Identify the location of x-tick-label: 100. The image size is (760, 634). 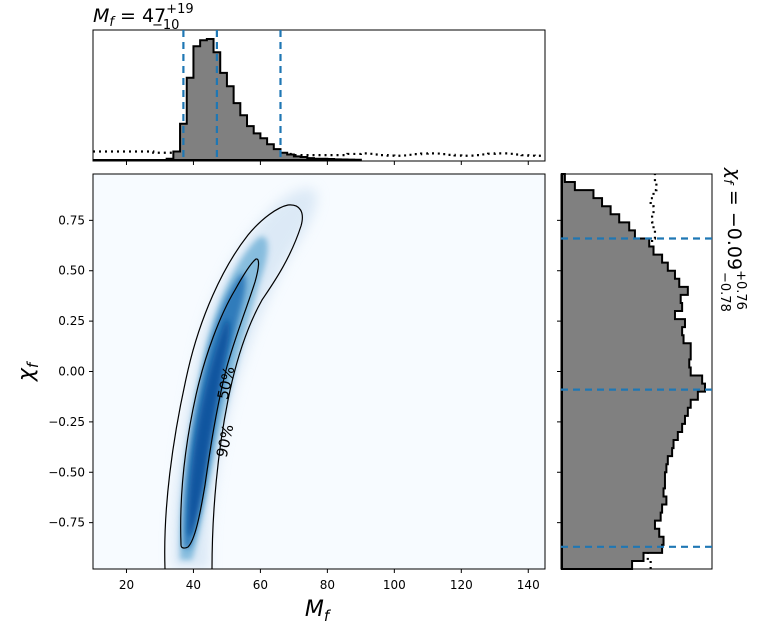
(394, 585).